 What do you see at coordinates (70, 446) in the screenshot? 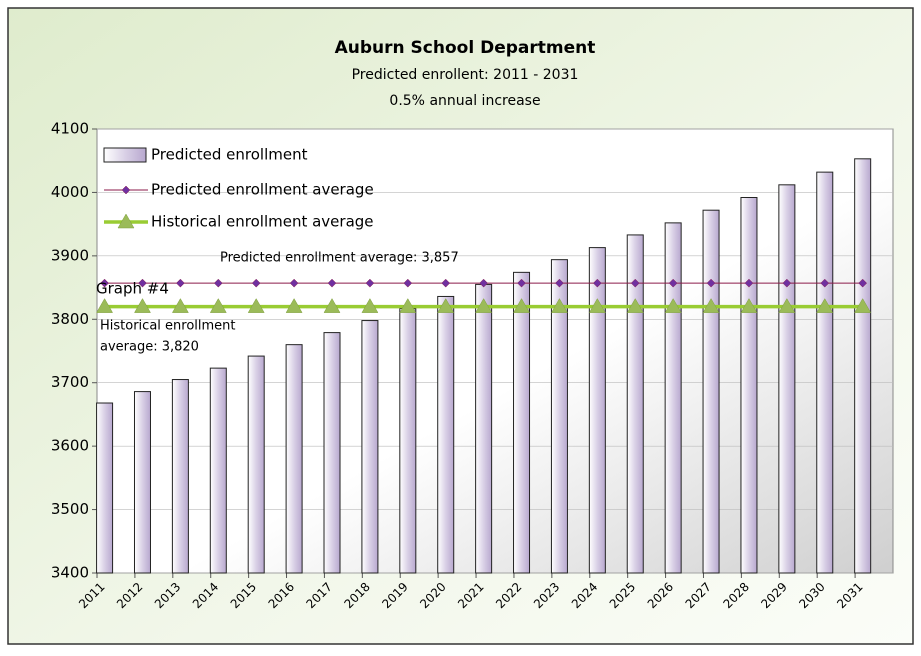
I see `y-tick-label: 3600` at bounding box center [70, 446].